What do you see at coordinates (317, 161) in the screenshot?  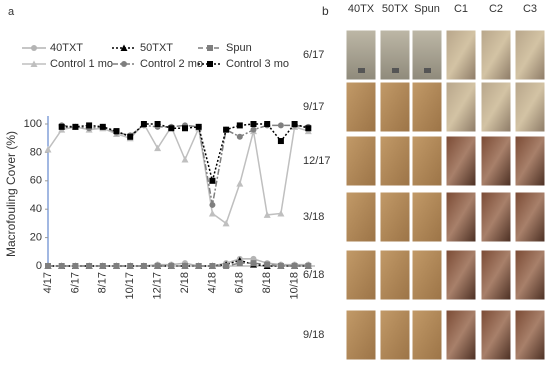 I see `row-label: 12/17` at bounding box center [317, 161].